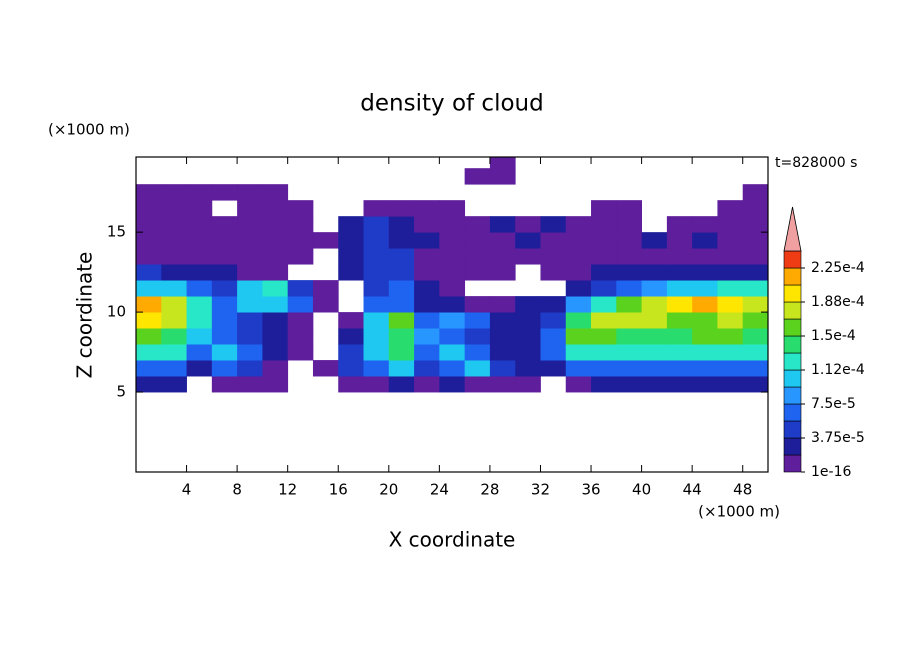 The width and height of the screenshot is (904, 654). What do you see at coordinates (590, 490) in the screenshot?
I see `x-tick-label: 36` at bounding box center [590, 490].